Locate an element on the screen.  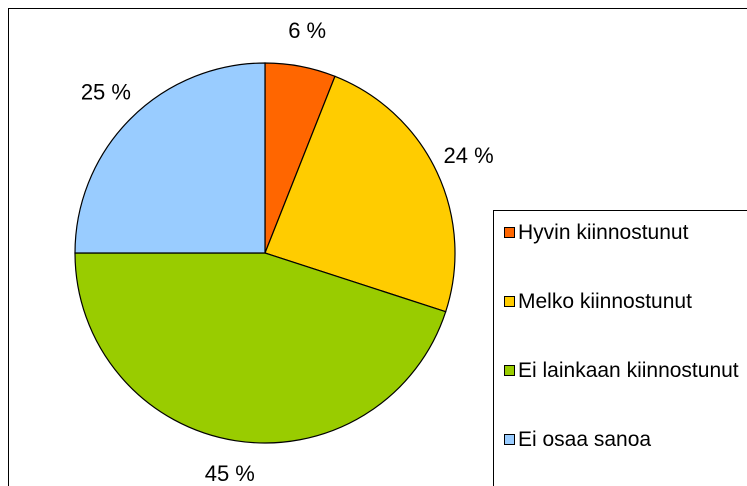
data-label: 45 % is located at coordinates (230, 473).